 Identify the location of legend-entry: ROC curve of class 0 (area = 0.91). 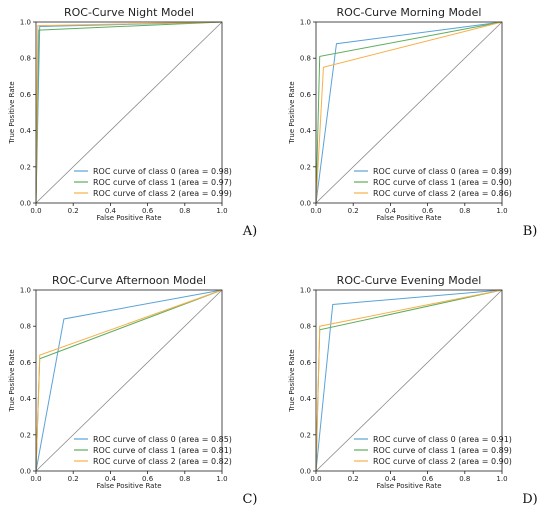
(442, 439).